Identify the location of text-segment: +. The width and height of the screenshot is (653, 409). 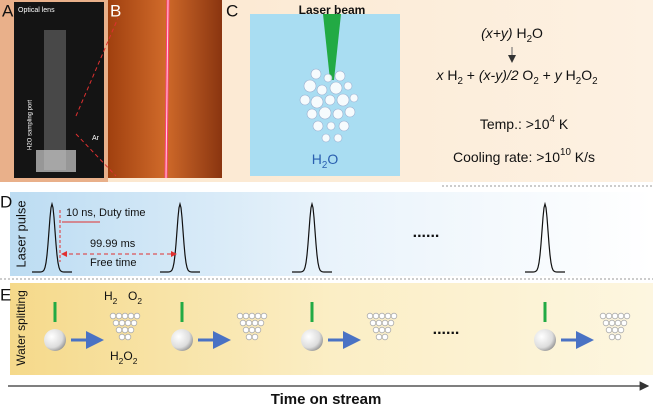
(547, 75).